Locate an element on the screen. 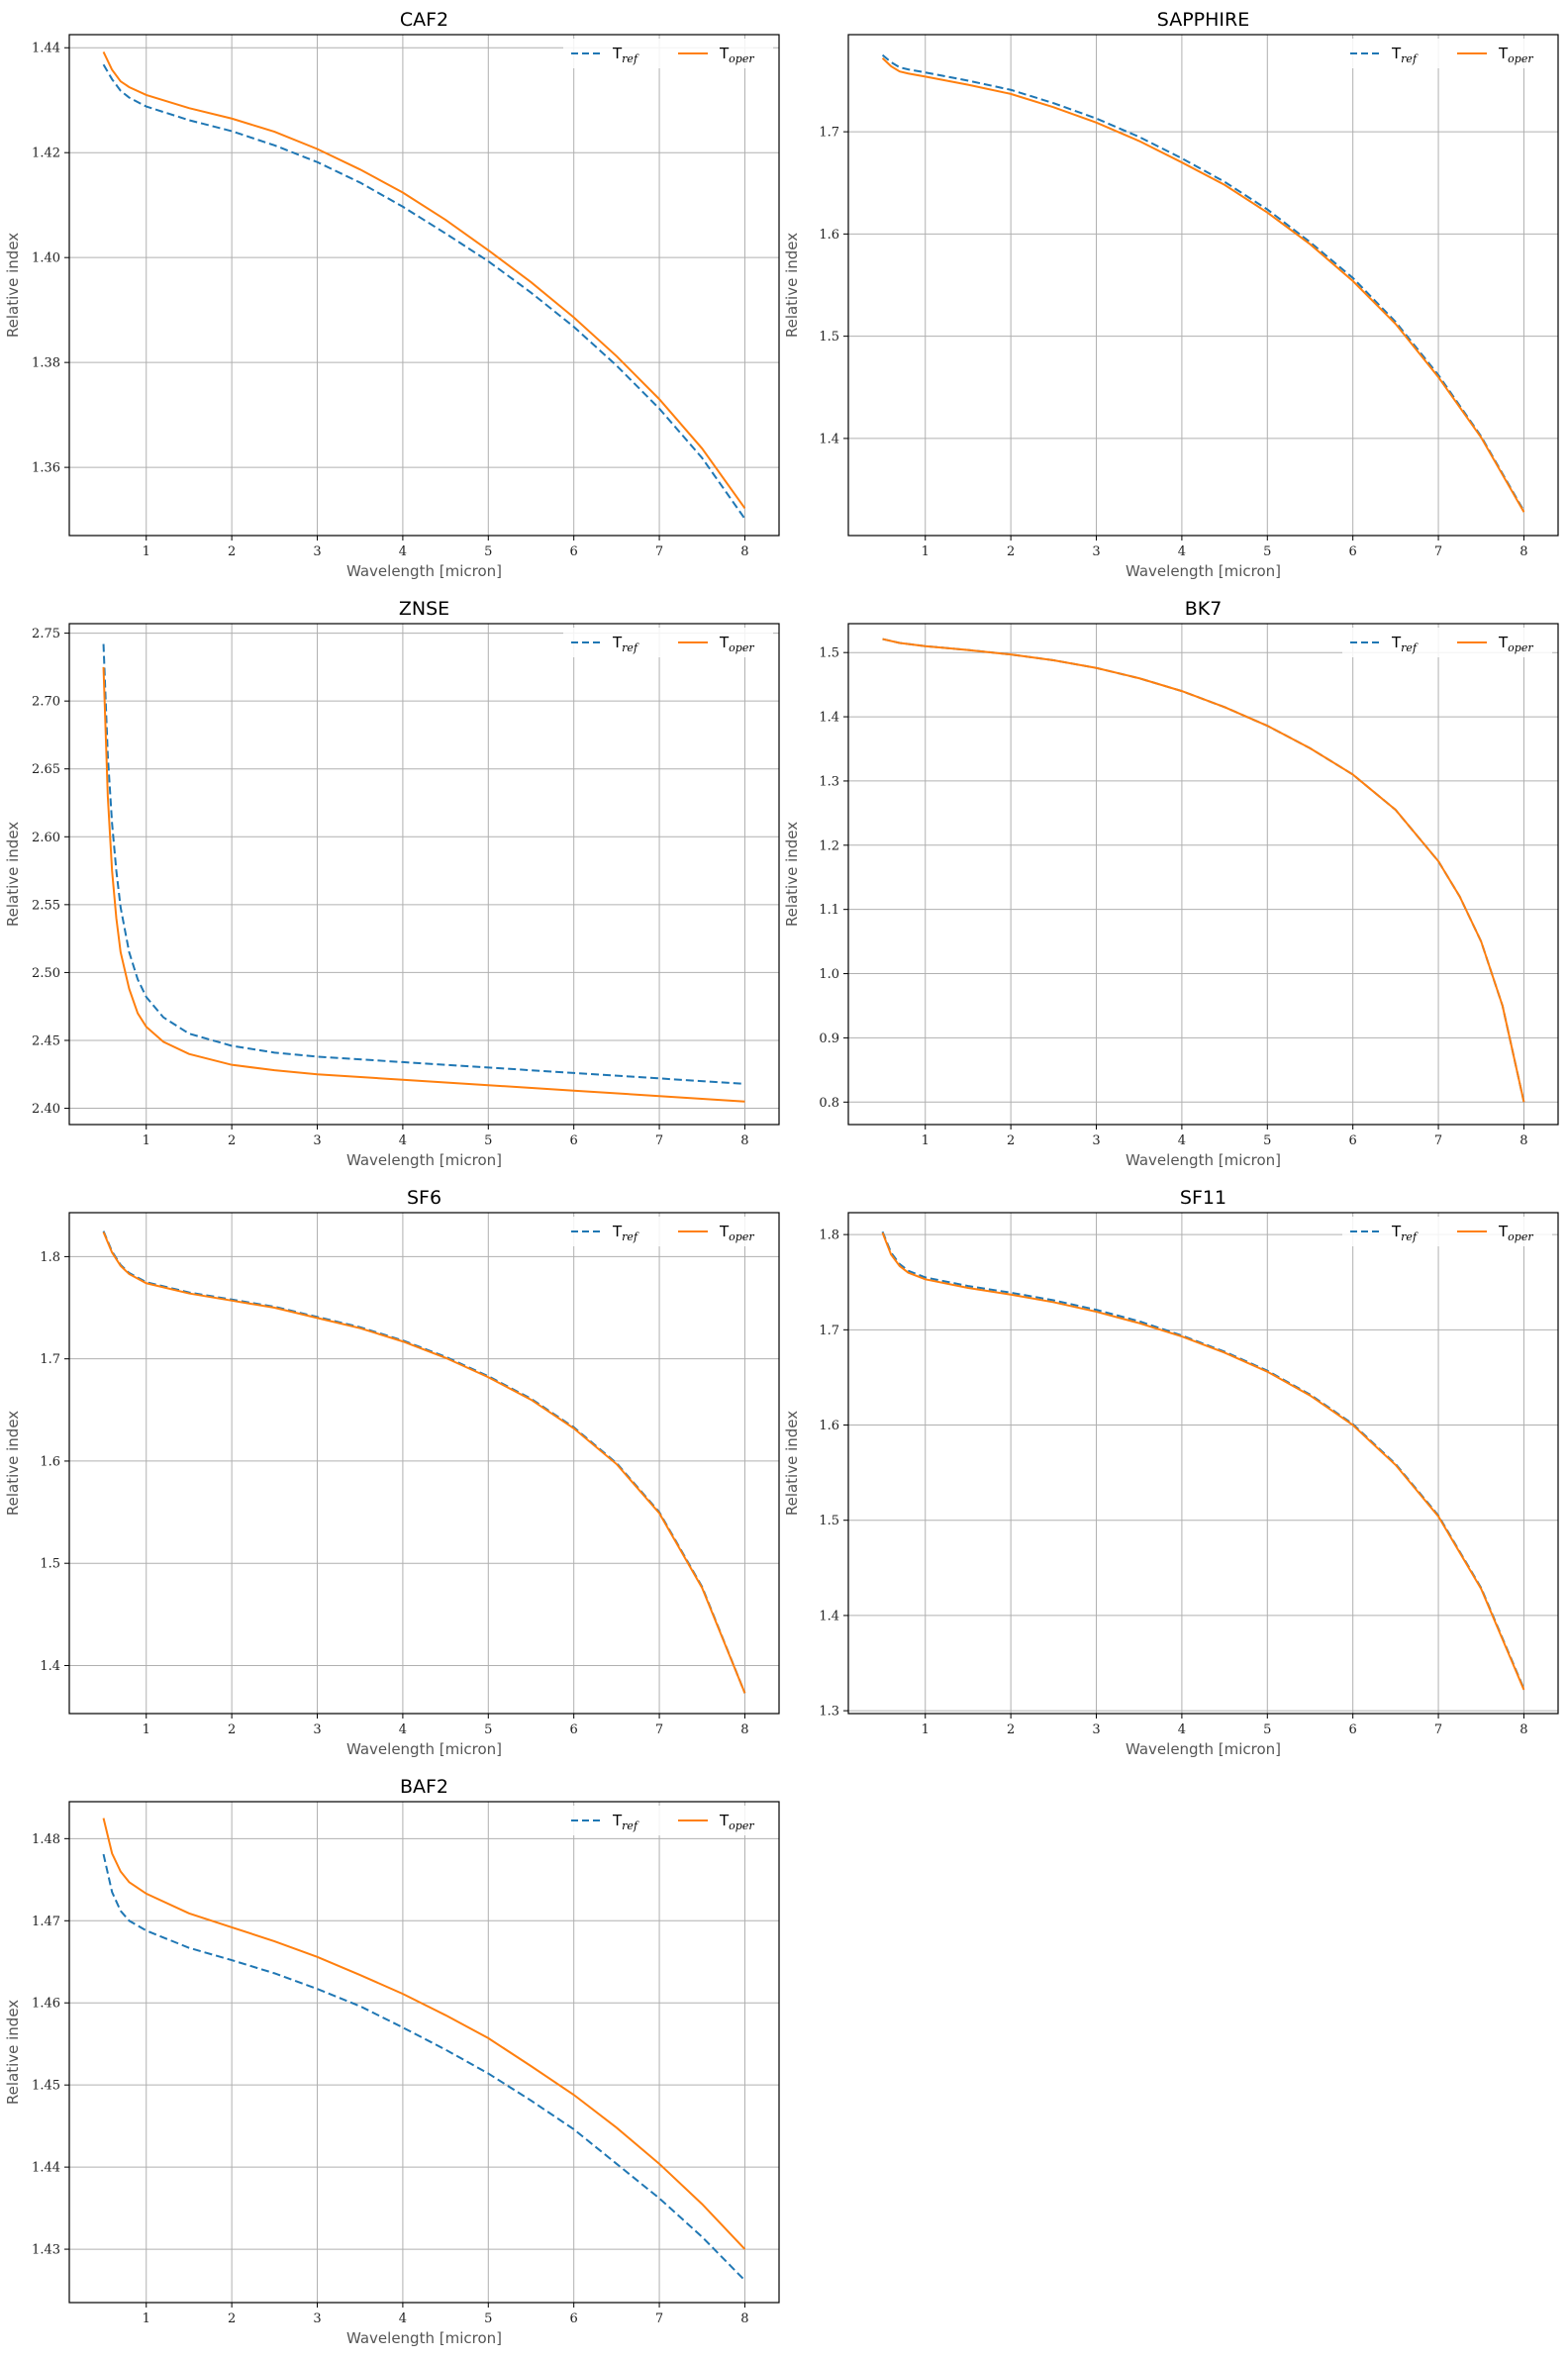  y-tick-label: 1.47 is located at coordinates (46, 1922).